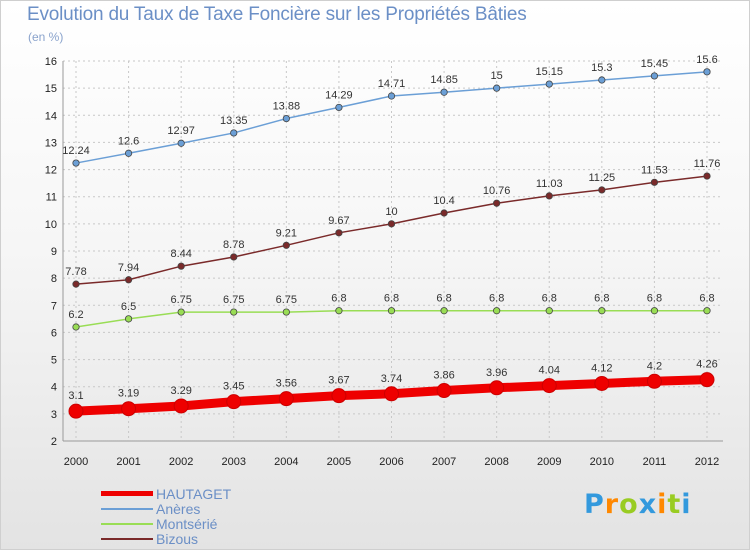 The image size is (750, 550). What do you see at coordinates (51, 116) in the screenshot?
I see `y-tick-label: 14` at bounding box center [51, 116].